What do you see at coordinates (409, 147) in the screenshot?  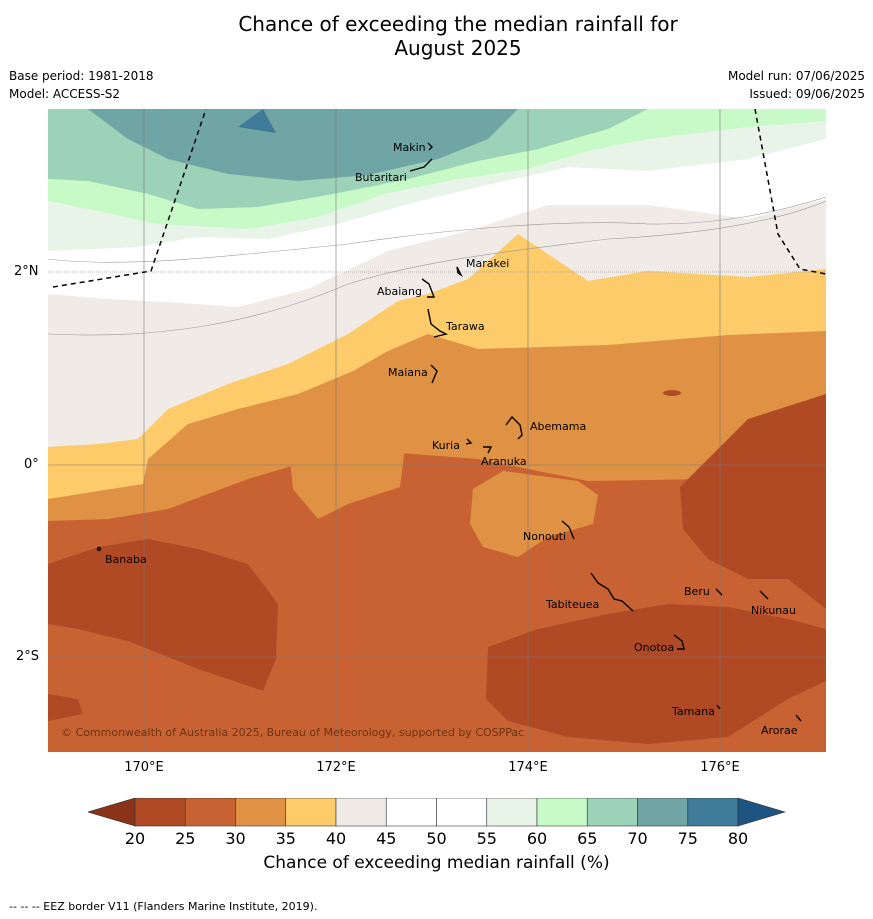 I see `place-label-makin: Makin` at bounding box center [409, 147].